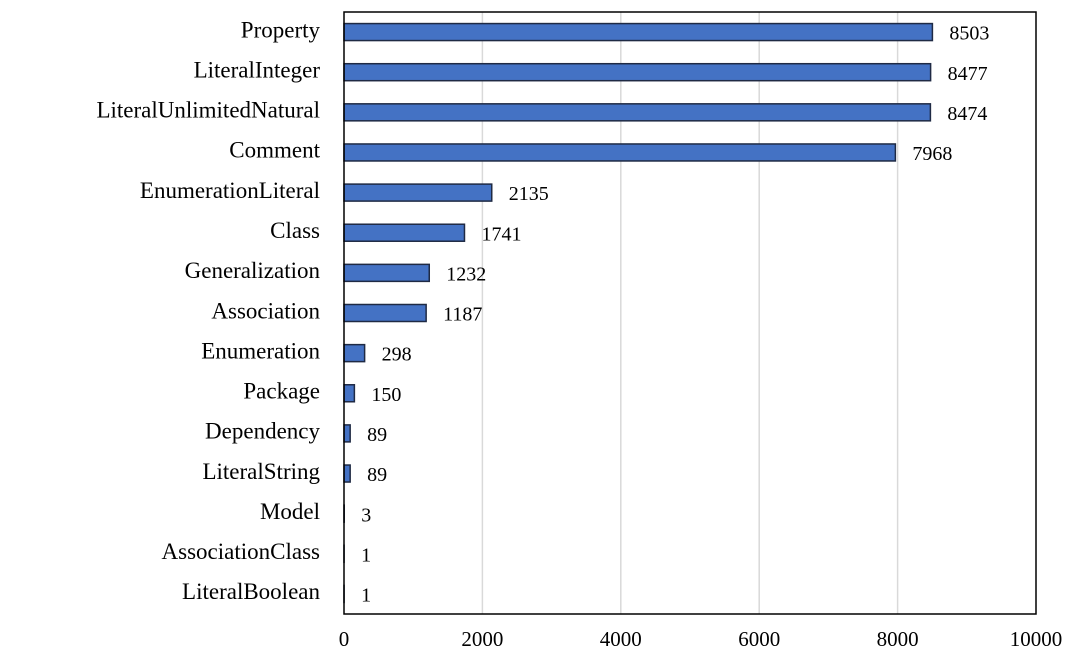  I want to click on y-tick-label: Comment, so click(274, 150).